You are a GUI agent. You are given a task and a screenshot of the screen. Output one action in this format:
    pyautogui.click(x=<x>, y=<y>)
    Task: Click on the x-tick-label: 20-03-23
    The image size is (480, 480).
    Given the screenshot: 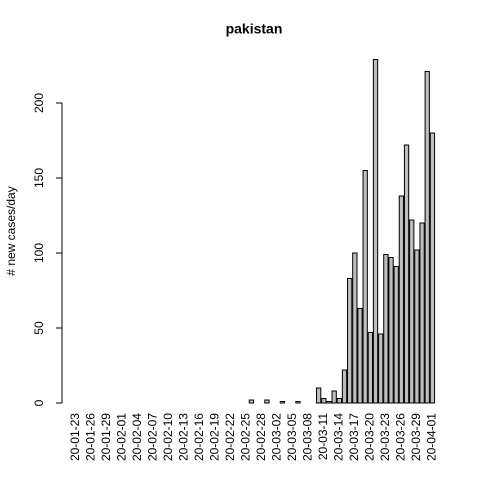 What is the action you would take?
    pyautogui.click(x=385, y=437)
    